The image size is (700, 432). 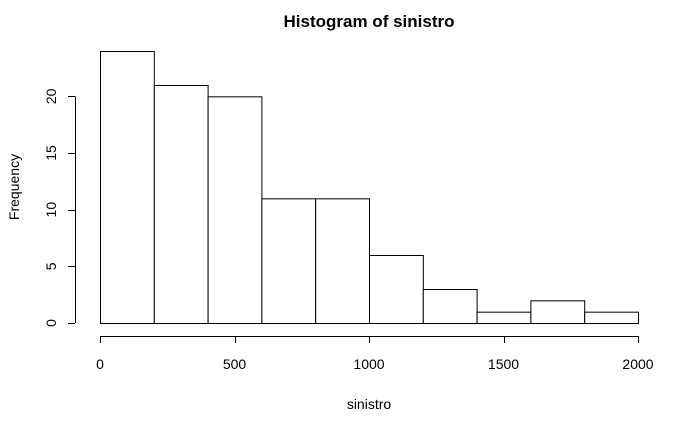 What do you see at coordinates (369, 404) in the screenshot?
I see `x-axis-label: sinistro` at bounding box center [369, 404].